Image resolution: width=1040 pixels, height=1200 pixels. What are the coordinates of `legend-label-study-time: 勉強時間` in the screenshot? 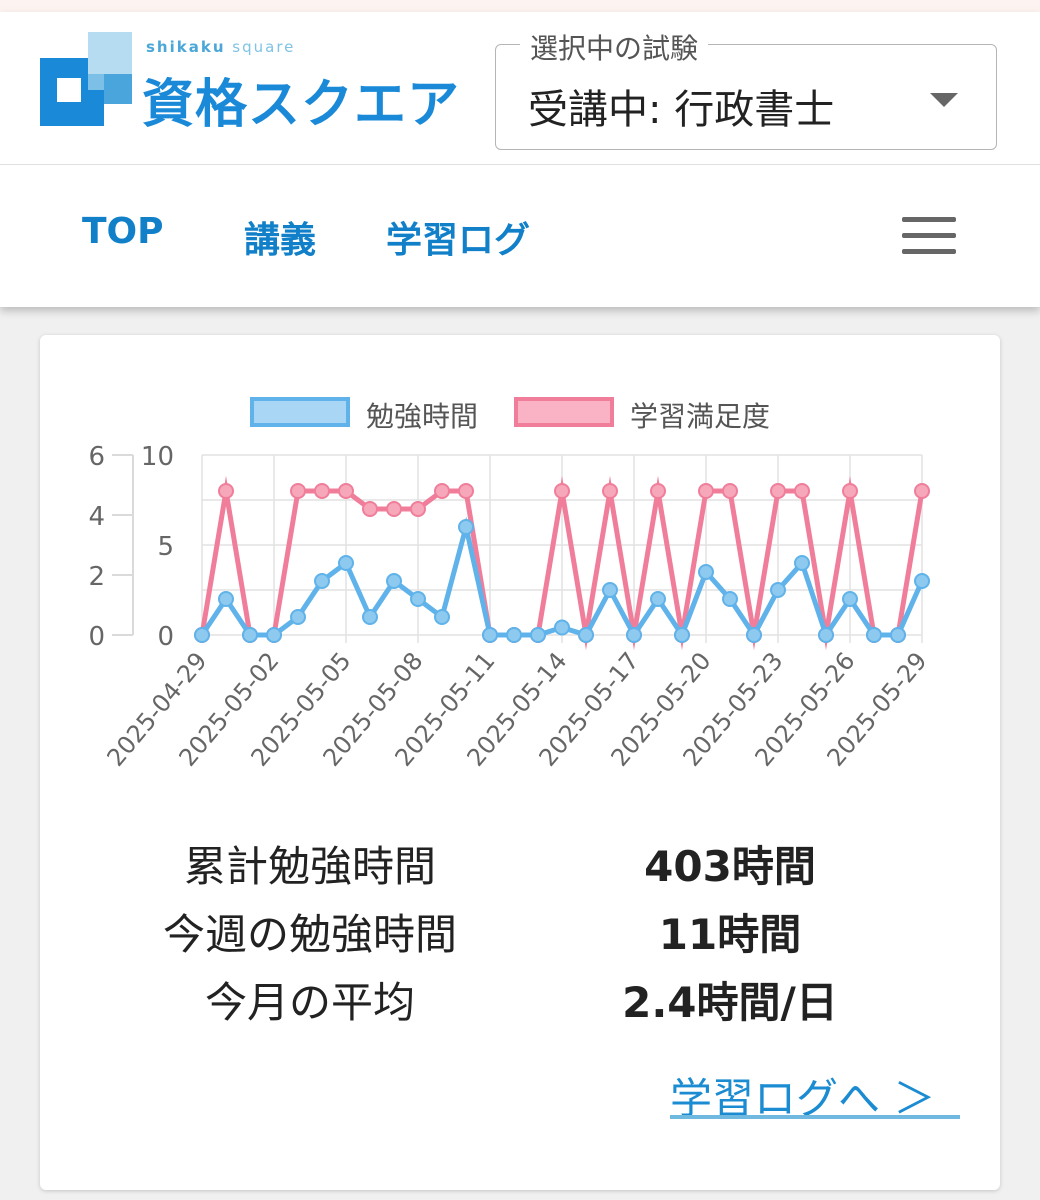 It's located at (422, 416).